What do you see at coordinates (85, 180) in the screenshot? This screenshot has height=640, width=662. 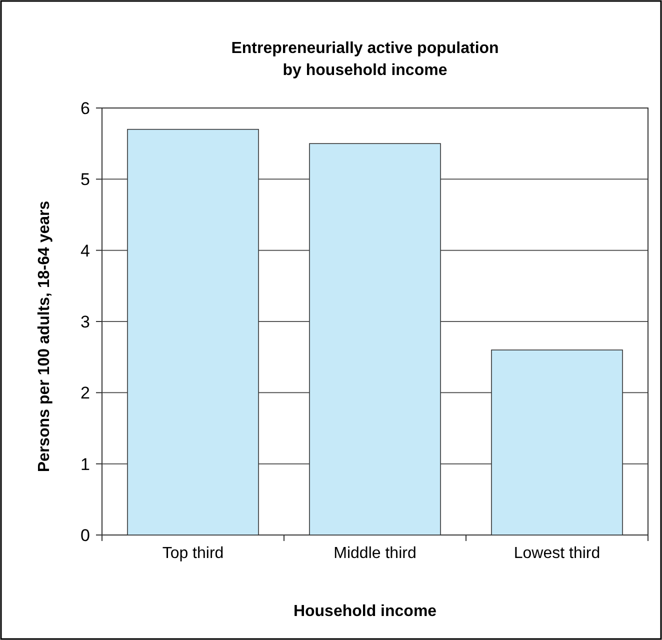 I see `y-tick-label: 5` at bounding box center [85, 180].